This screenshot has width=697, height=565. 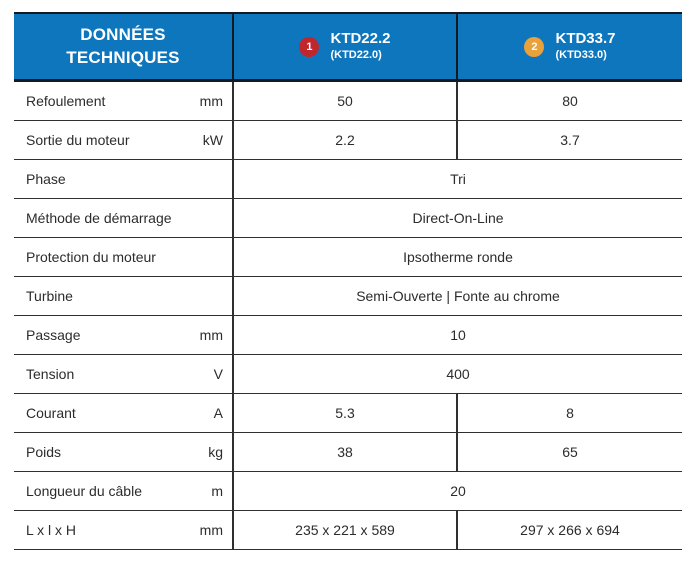 I want to click on row-label: Phase, so click(x=46, y=179).